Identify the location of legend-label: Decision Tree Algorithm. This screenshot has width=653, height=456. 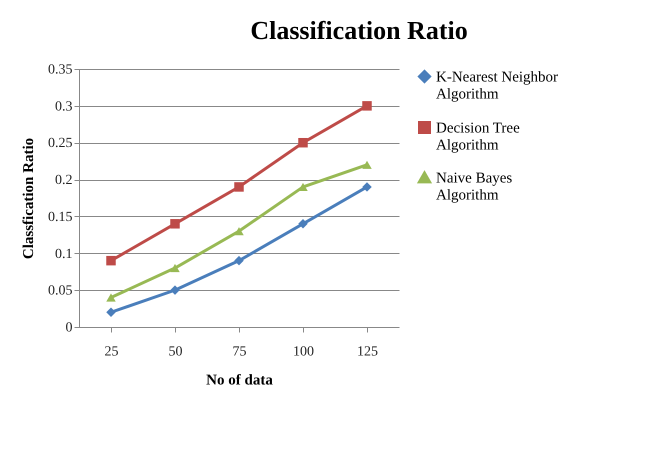
(478, 137).